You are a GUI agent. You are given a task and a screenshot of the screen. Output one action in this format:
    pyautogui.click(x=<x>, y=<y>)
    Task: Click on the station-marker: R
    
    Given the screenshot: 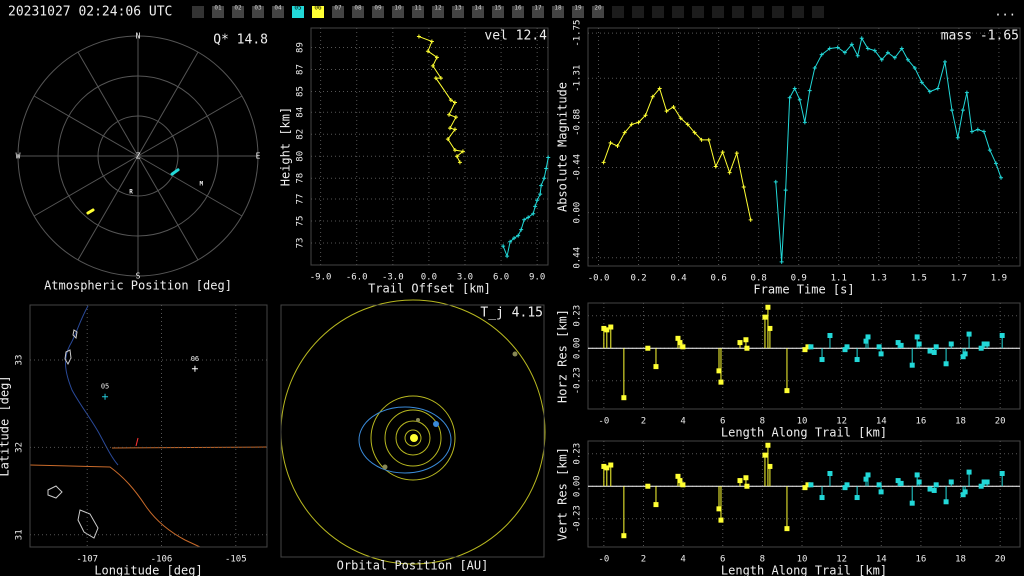 What is the action you would take?
    pyautogui.click(x=131, y=191)
    